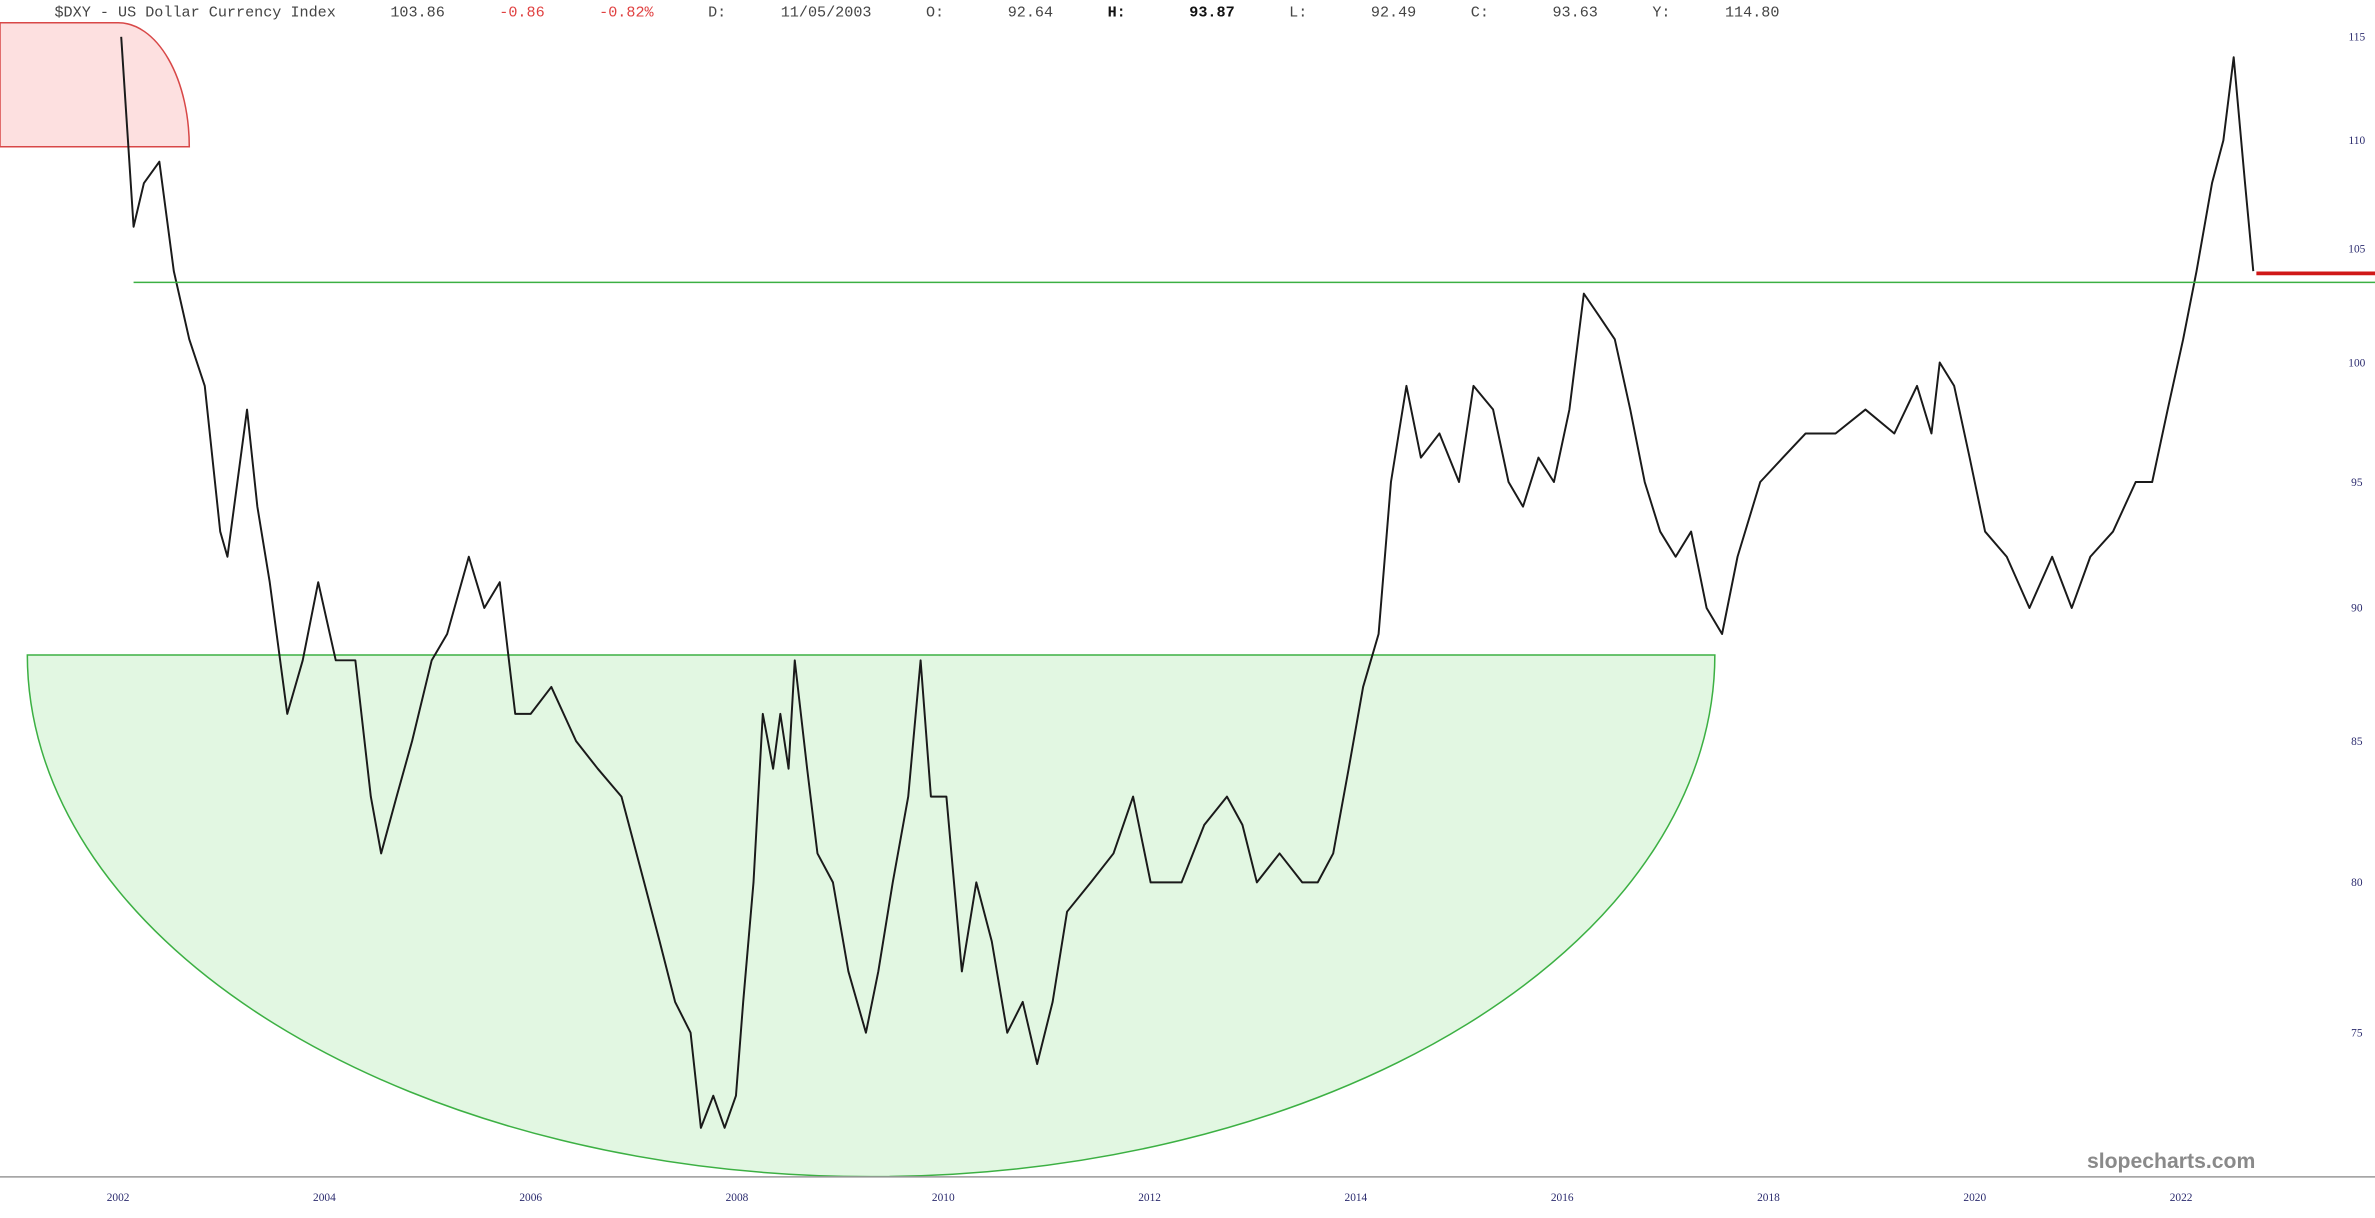 The image size is (2375, 1218). I want to click on x-tick-label: 2014, so click(1356, 1198).